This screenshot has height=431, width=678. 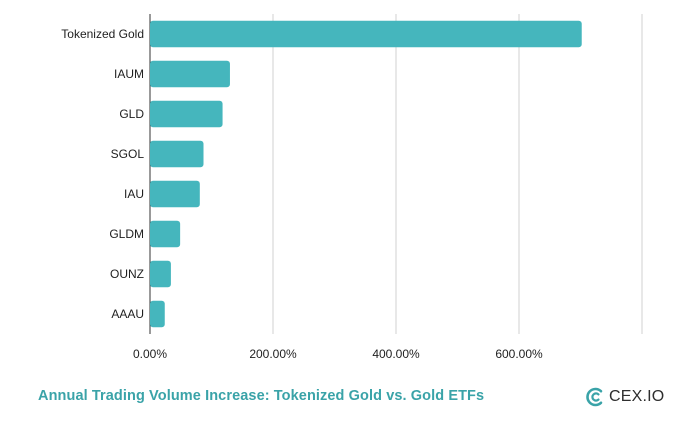 What do you see at coordinates (338, 354) in the screenshot?
I see `x-axis-tick-labels: 0.00% 200.00% 400.00% 600.00%` at bounding box center [338, 354].